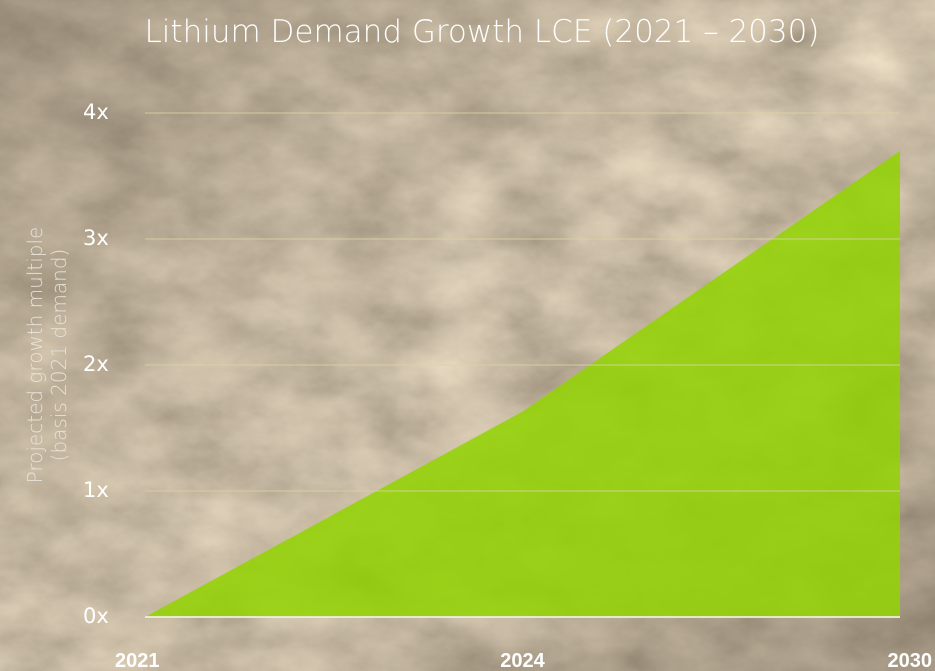 The image size is (935, 671). Describe the element at coordinates (96, 238) in the screenshot. I see `y-tick-label: 3x` at that location.